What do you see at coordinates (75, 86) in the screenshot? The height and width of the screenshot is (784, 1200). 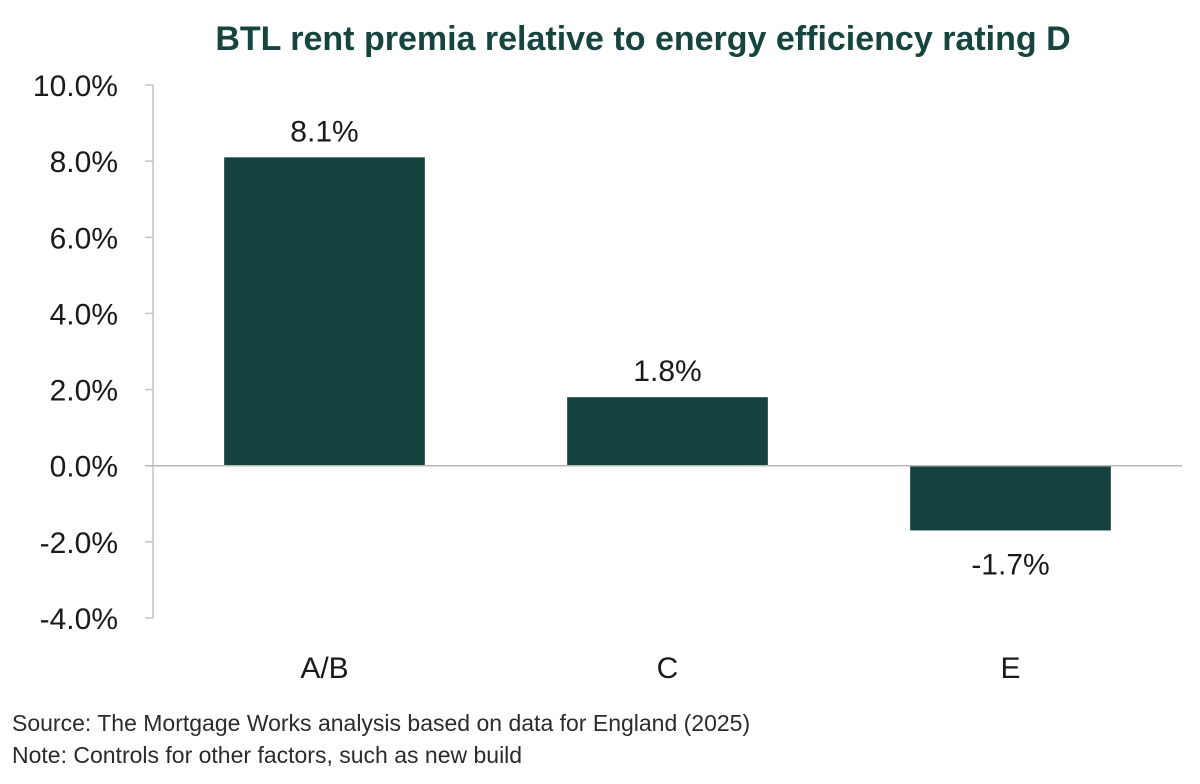 I see `y-tick-label: 10.0%` at bounding box center [75, 86].